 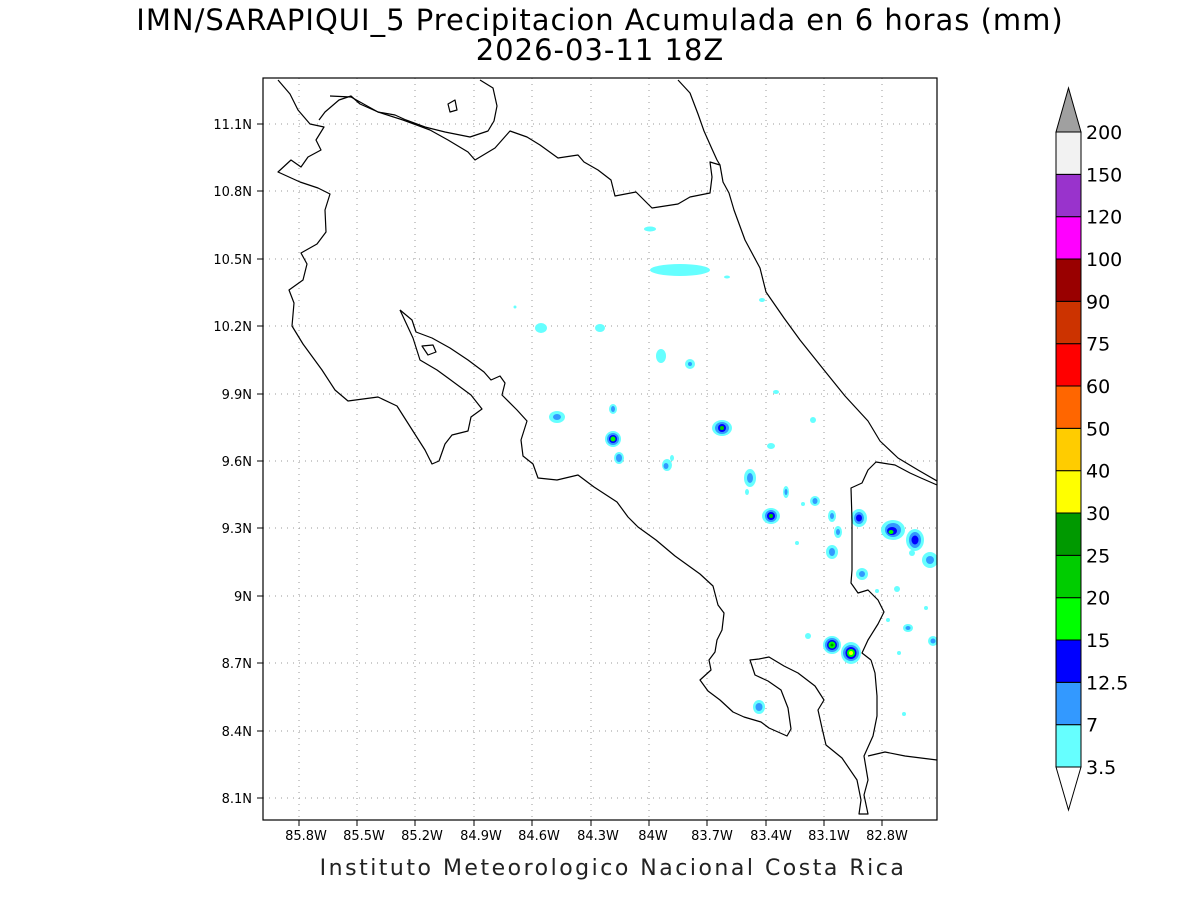 I want to click on lat-tick-label: 8.1N, so click(x=237, y=799).